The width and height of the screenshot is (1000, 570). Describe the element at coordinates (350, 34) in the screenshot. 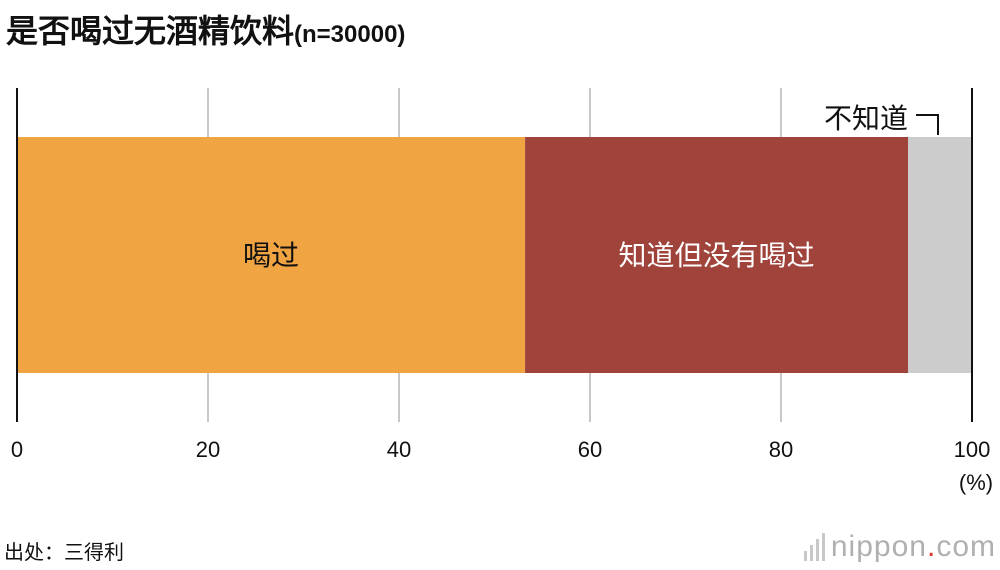

I see `sample-note: (n=30000)` at that location.